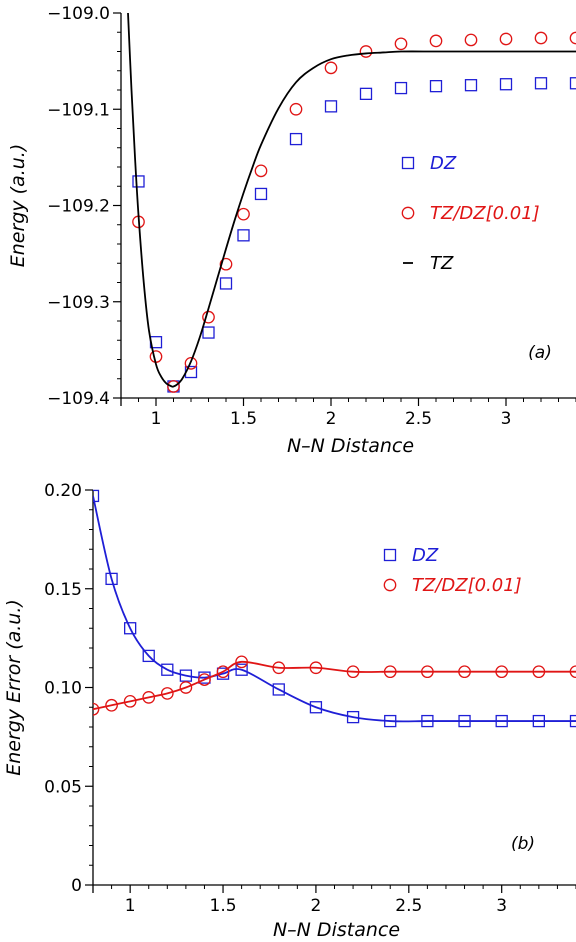 The width and height of the screenshot is (576, 942). Describe the element at coordinates (428, 263) in the screenshot. I see `legend-item: TZ` at that location.